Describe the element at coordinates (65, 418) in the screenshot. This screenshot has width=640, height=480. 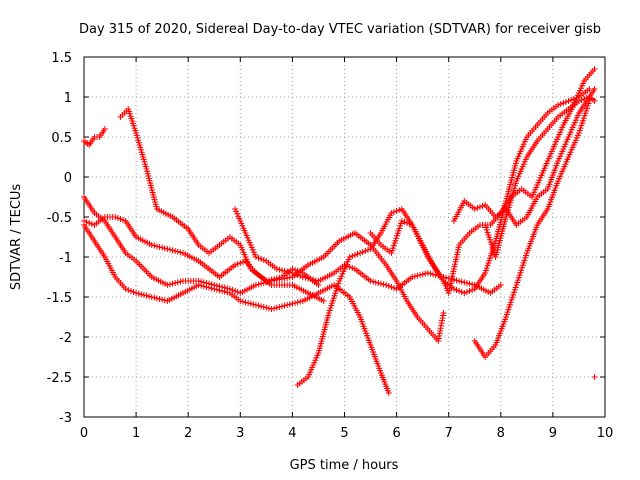
I see `y-tick-label: -3` at that location.